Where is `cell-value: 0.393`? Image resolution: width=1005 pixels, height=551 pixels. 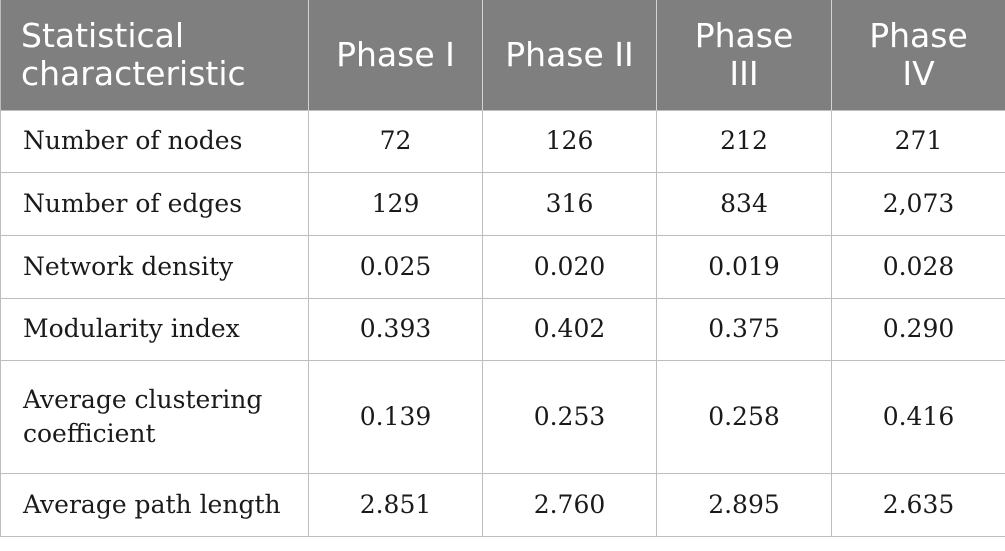
cell-value: 0.393 is located at coordinates (395, 329).